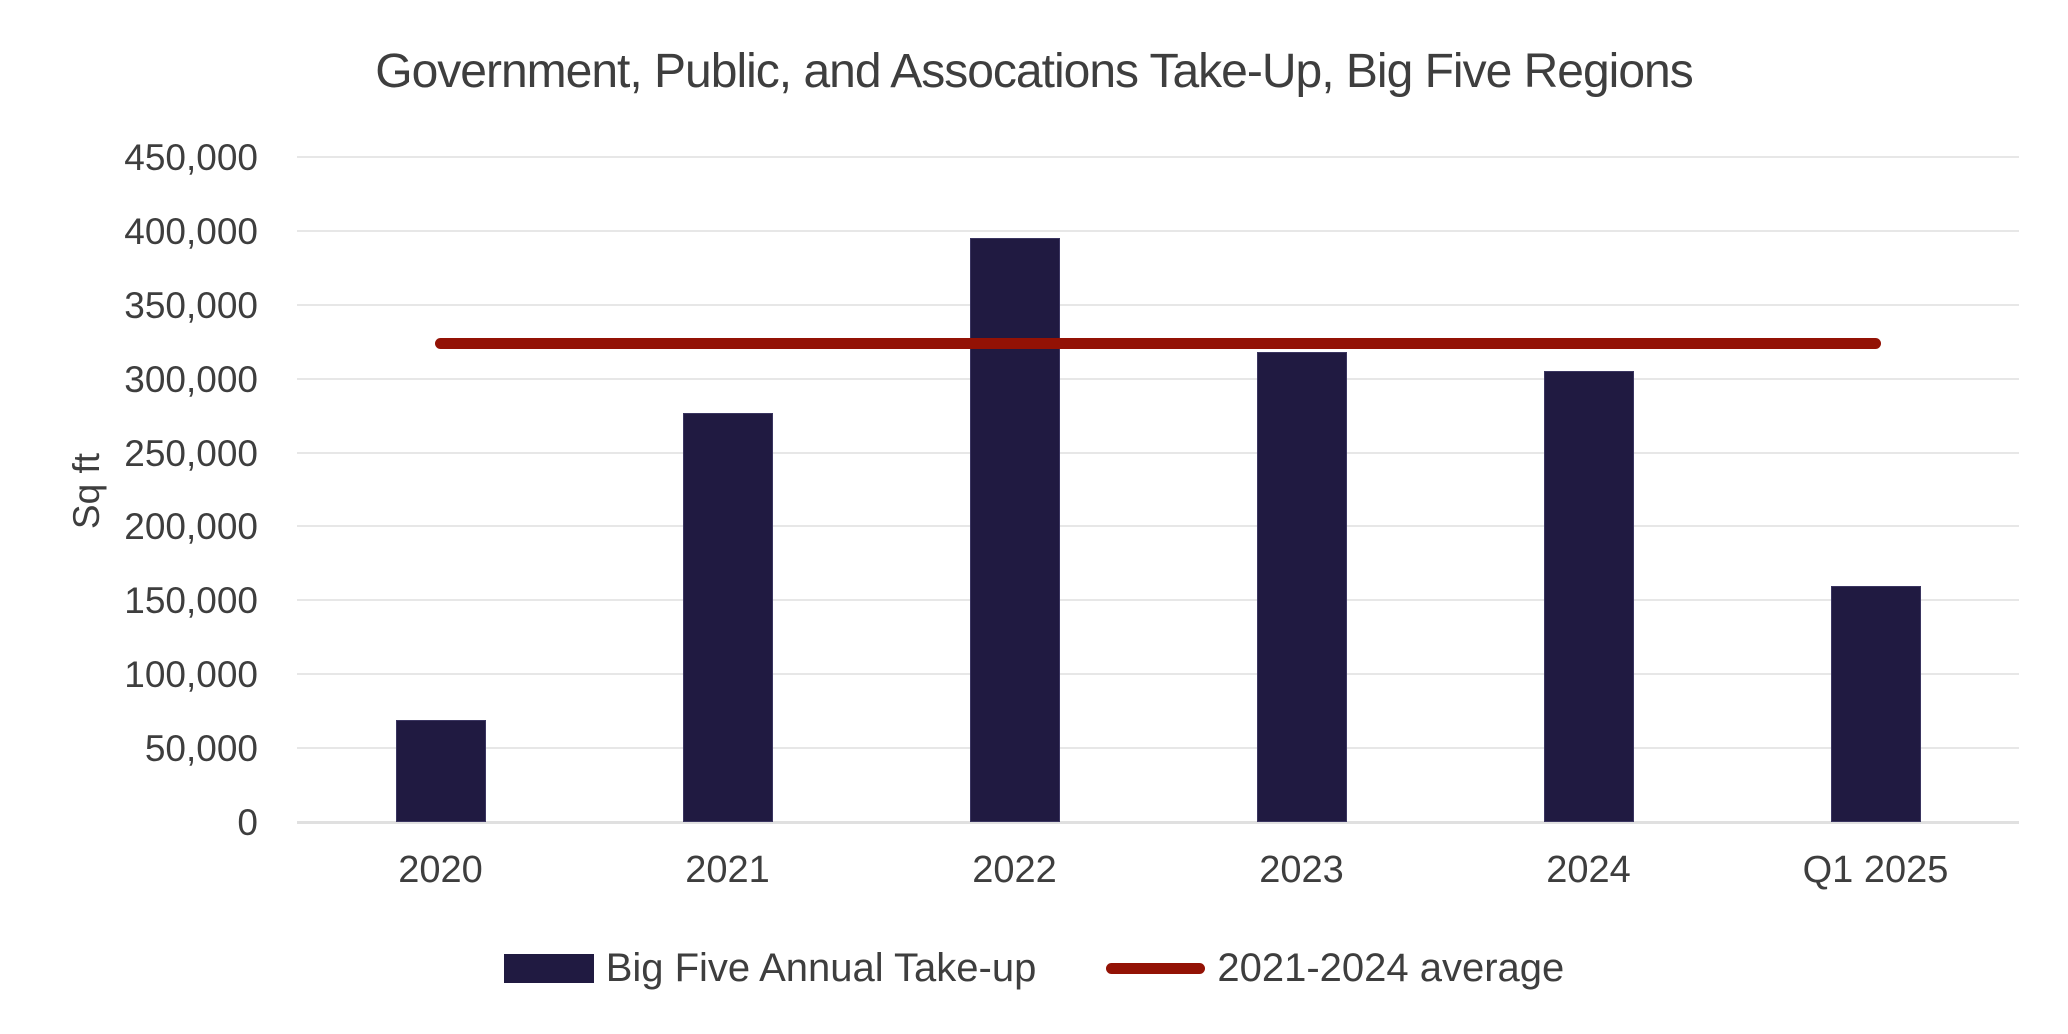 Image resolution: width=2068 pixels, height=1034 pixels. Describe the element at coordinates (440, 771) in the screenshot. I see `bar-2020` at that location.